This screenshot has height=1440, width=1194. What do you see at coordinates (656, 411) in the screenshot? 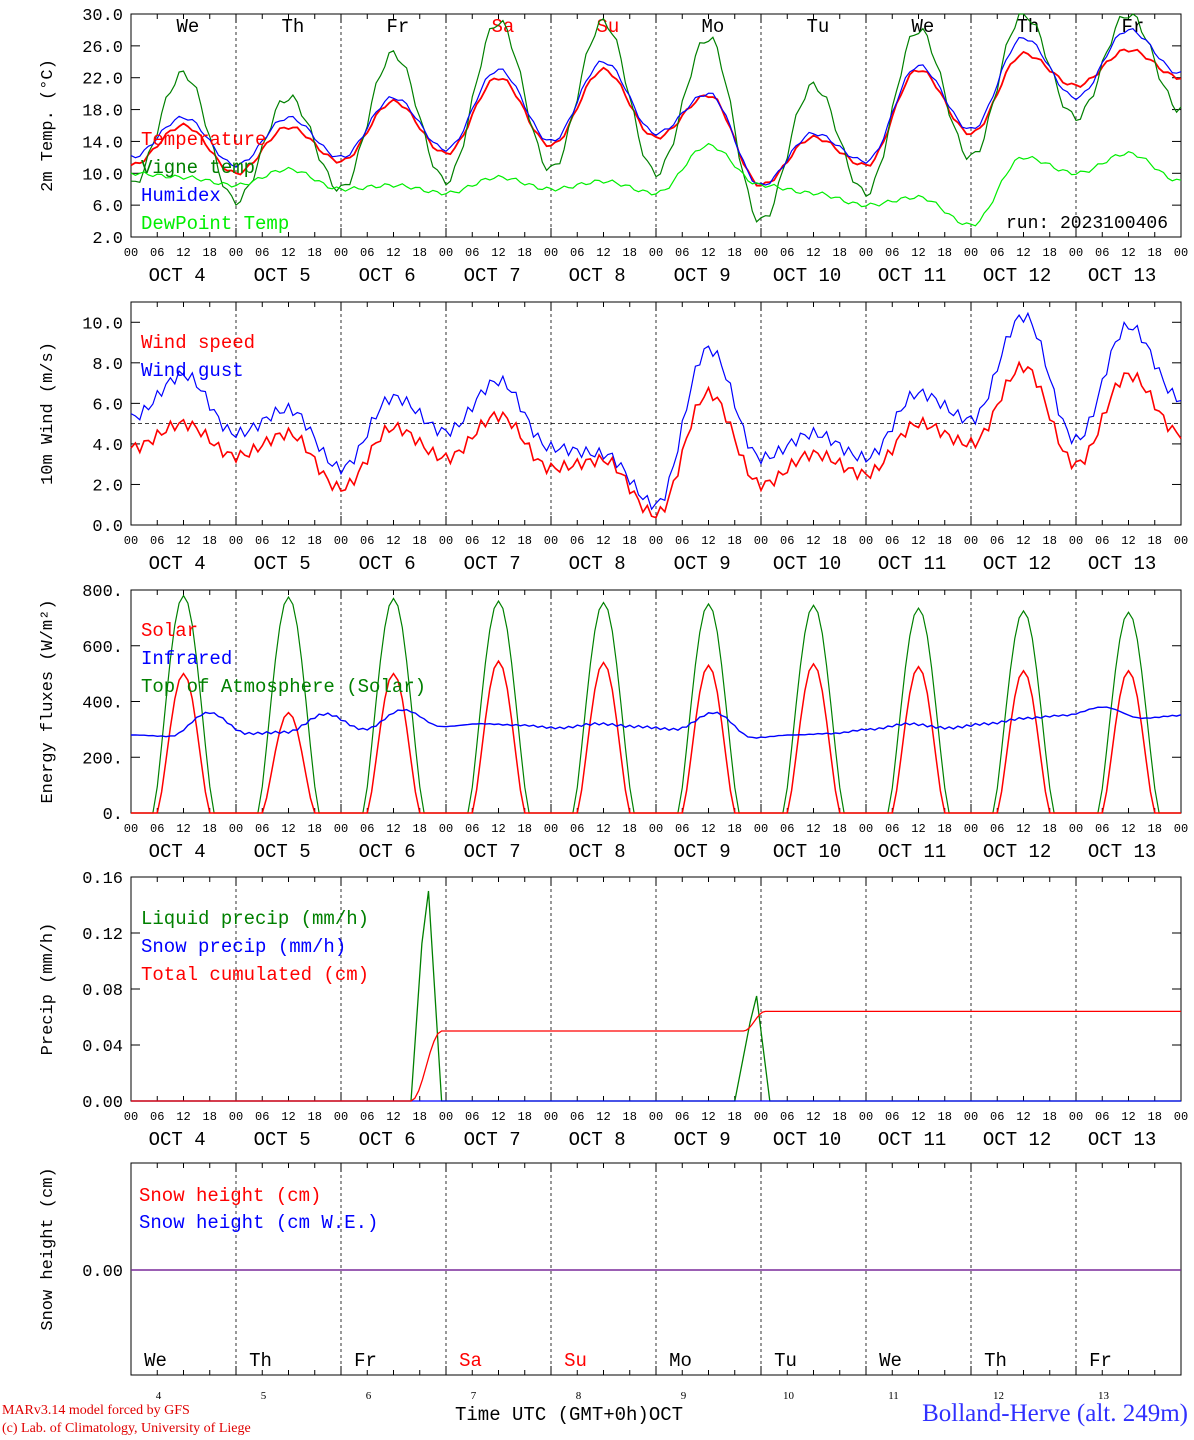
I see `wind-series-line` at bounding box center [656, 411].